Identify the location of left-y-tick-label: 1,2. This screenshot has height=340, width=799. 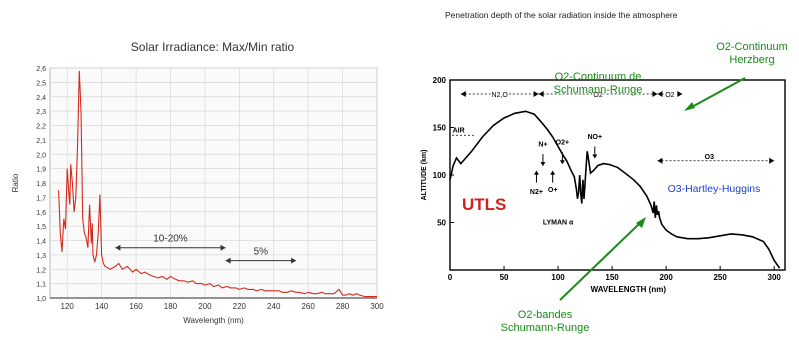
(41, 270).